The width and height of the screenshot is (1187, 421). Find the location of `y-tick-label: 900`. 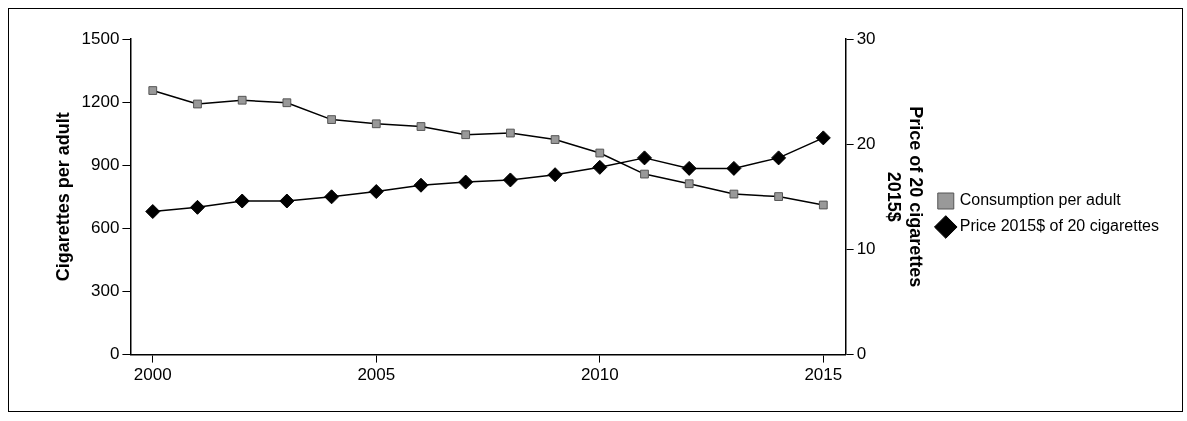

y-tick-label: 900 is located at coordinates (105, 164).